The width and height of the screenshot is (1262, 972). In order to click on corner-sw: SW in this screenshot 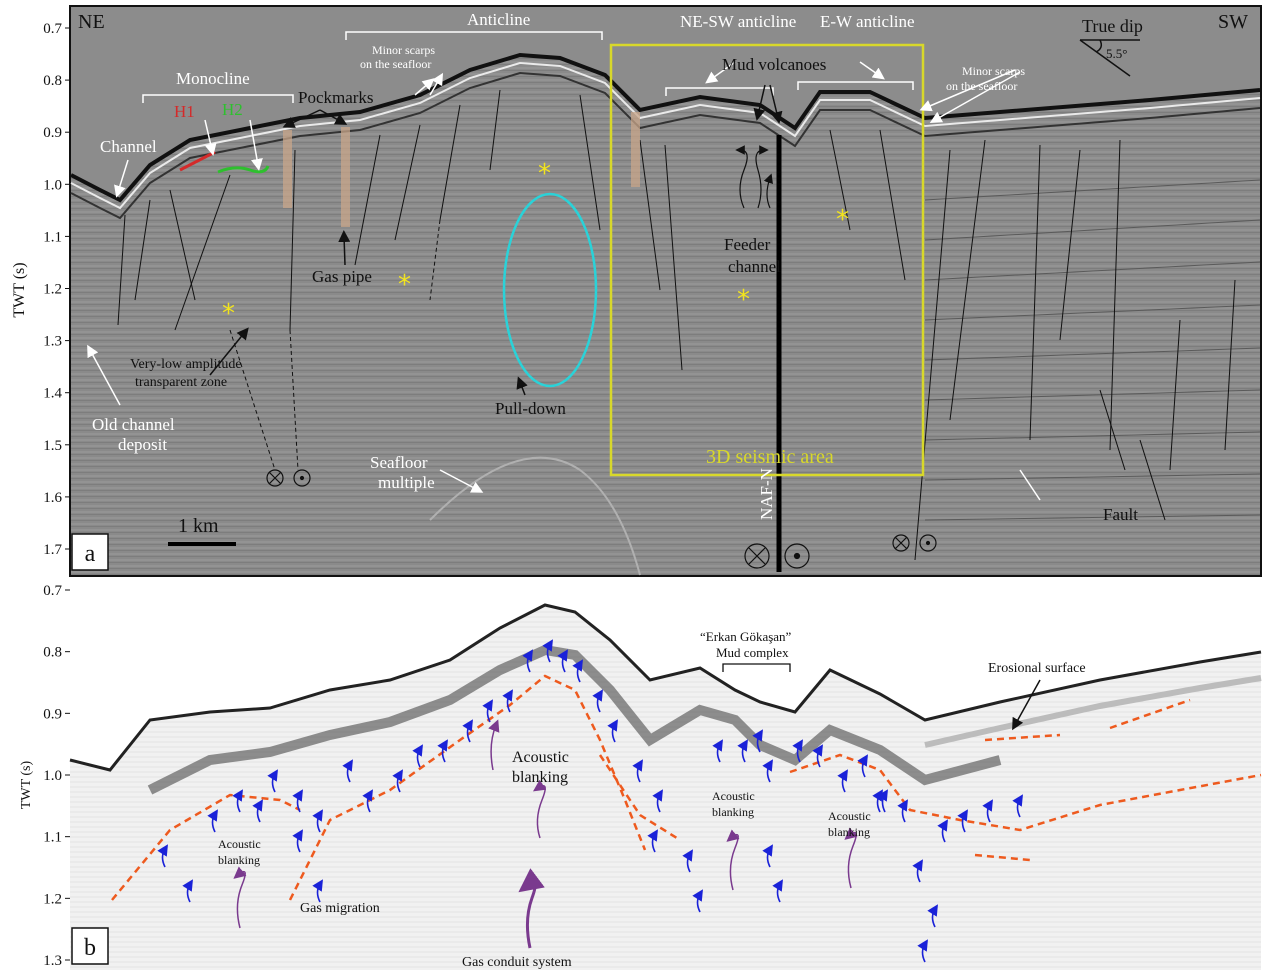, I will do `click(1233, 22)`.